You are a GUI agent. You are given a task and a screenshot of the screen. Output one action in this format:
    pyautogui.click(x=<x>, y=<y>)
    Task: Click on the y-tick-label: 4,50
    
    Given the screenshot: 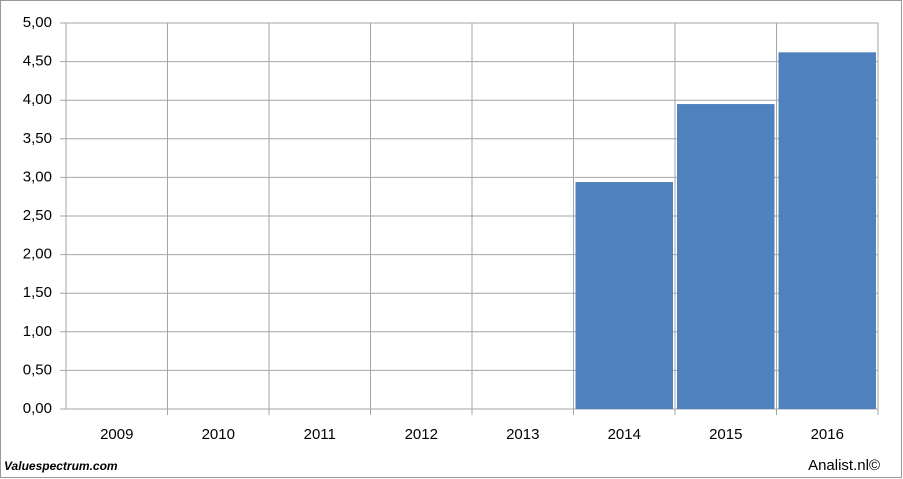 What is the action you would take?
    pyautogui.click(x=37, y=61)
    